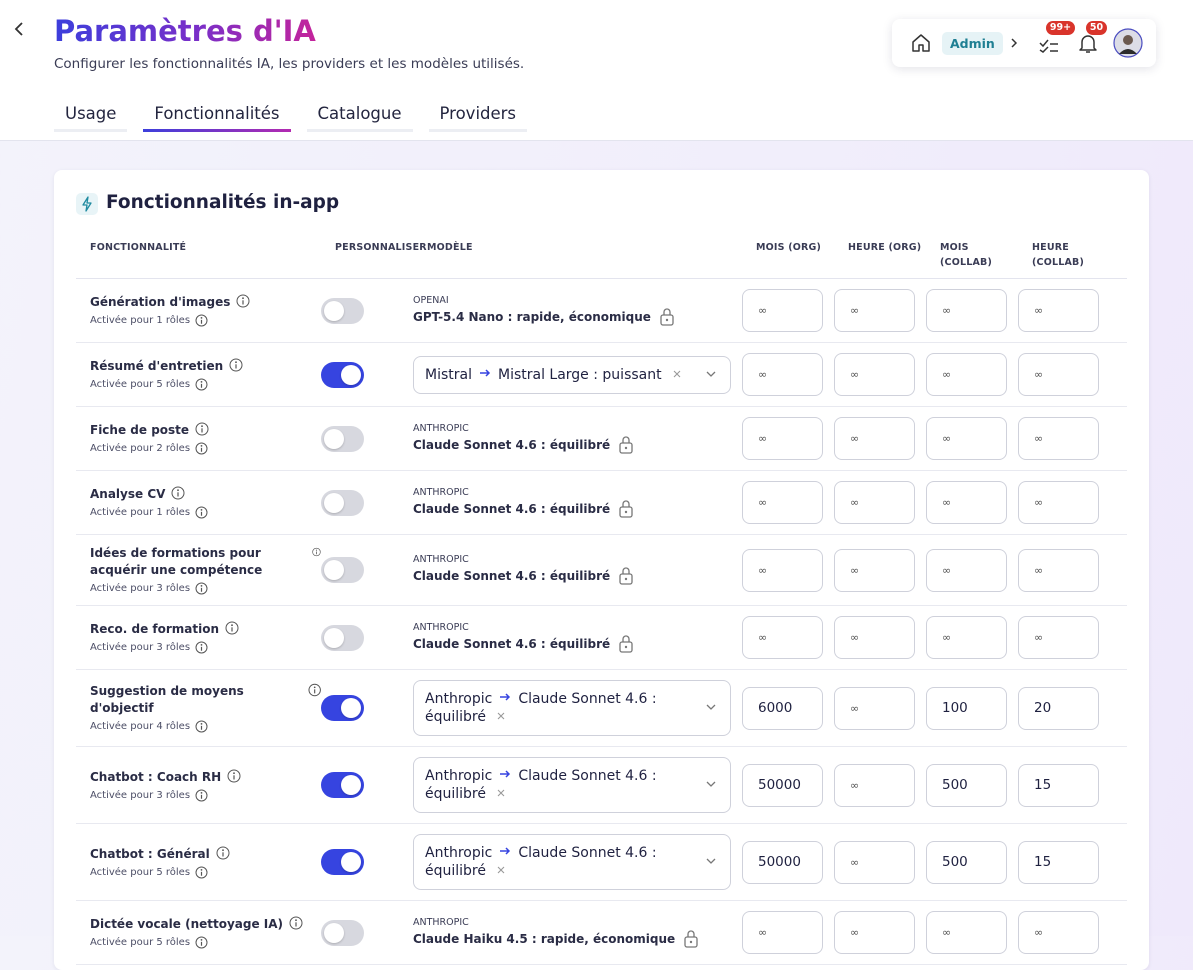 This screenshot has height=970, width=1193. Describe the element at coordinates (140, 872) in the screenshot. I see `roles-text: Activée pour 5 rôles` at that location.